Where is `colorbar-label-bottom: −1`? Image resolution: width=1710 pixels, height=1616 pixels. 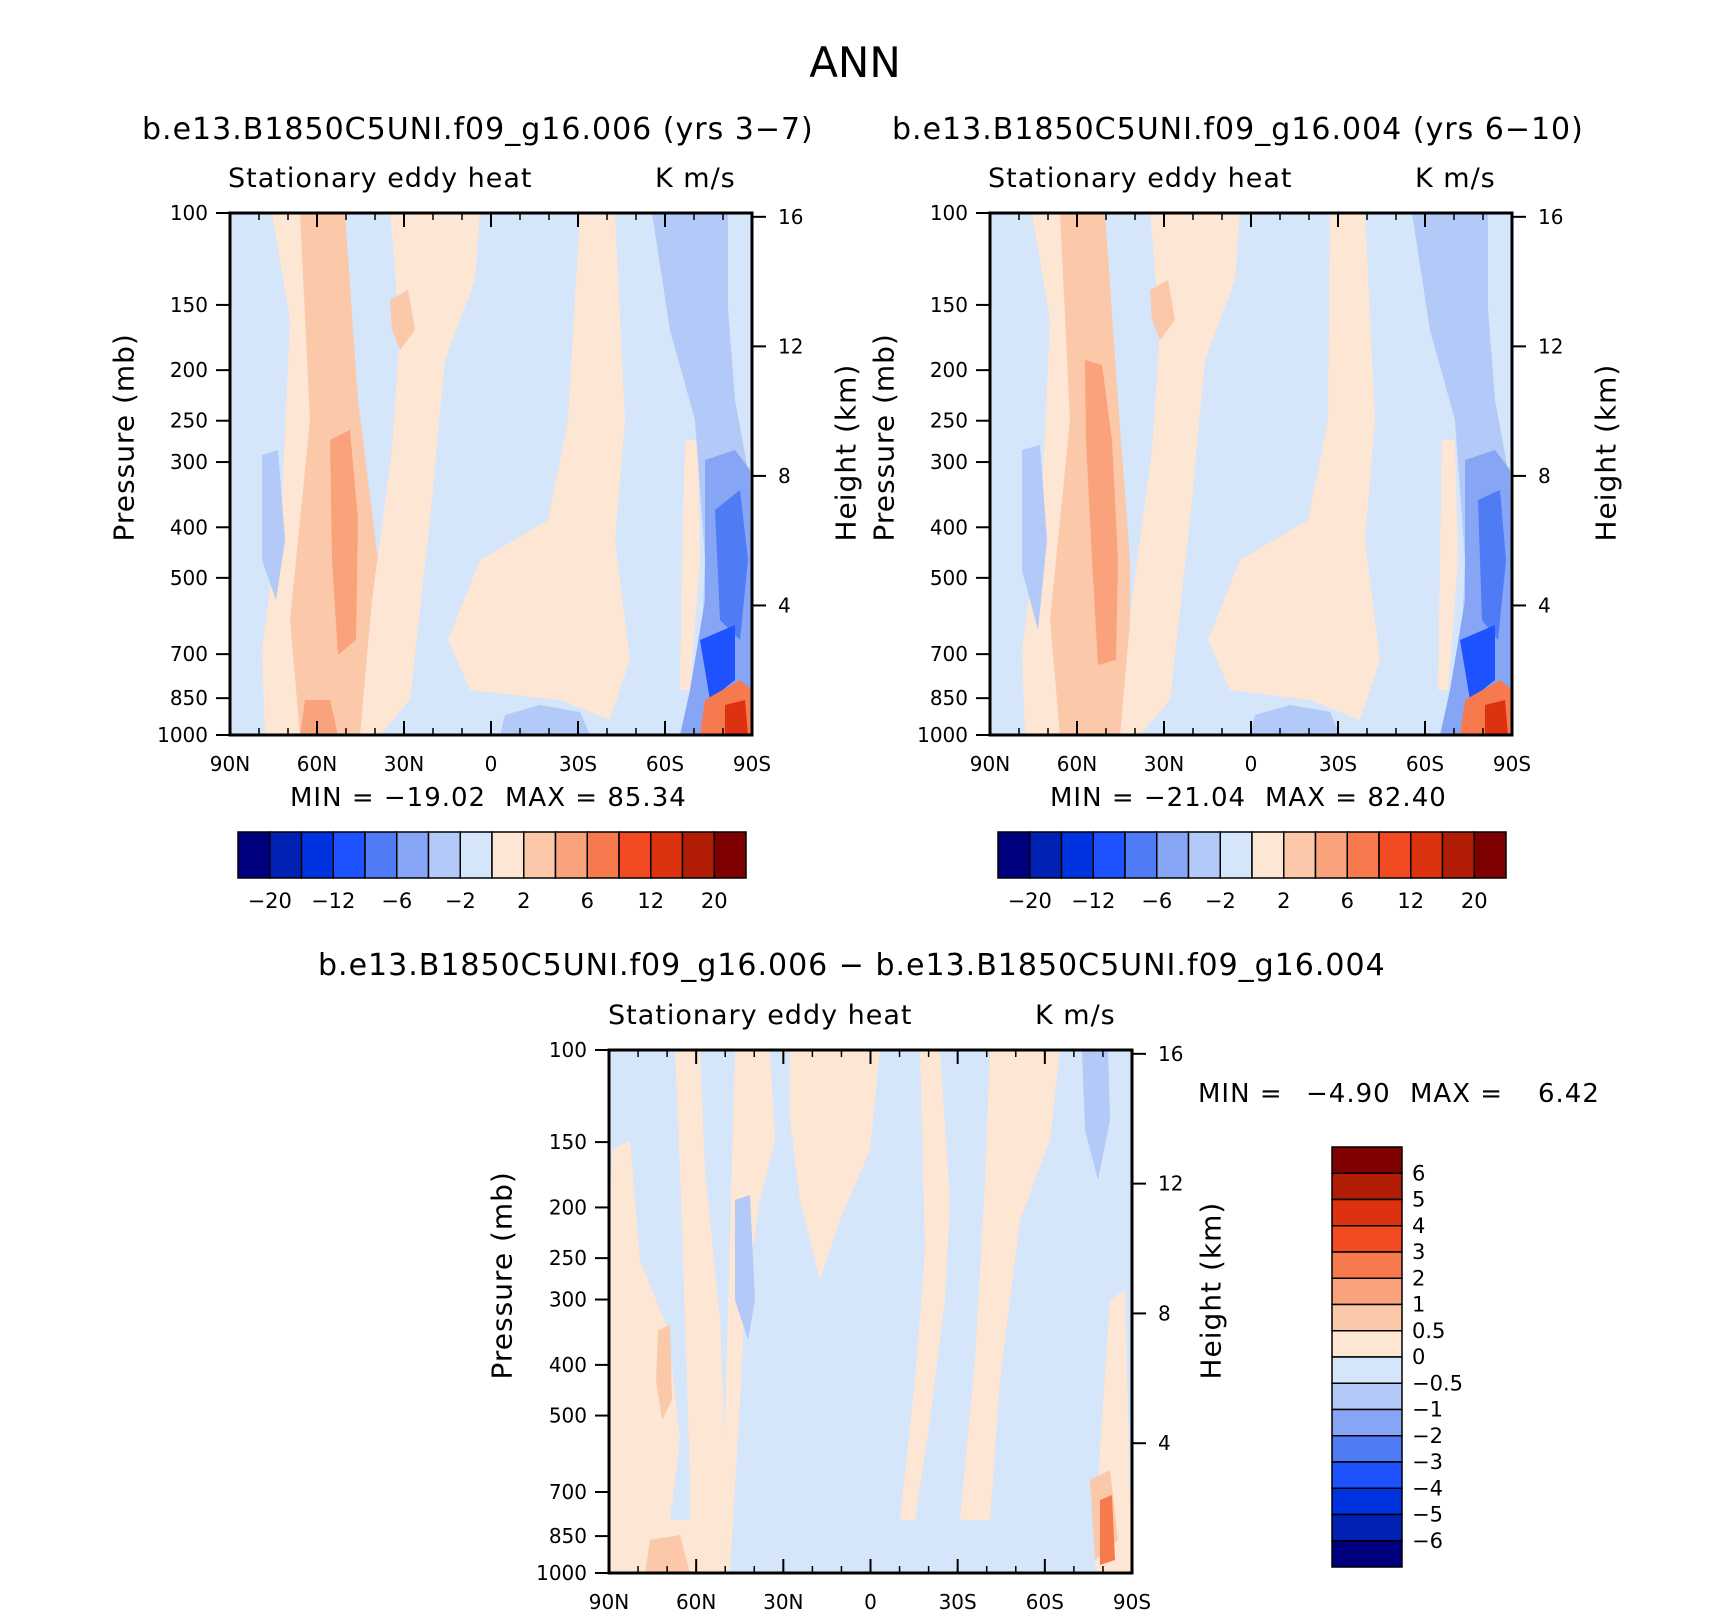 colorbar-label-bottom: −1 is located at coordinates (1427, 1410).